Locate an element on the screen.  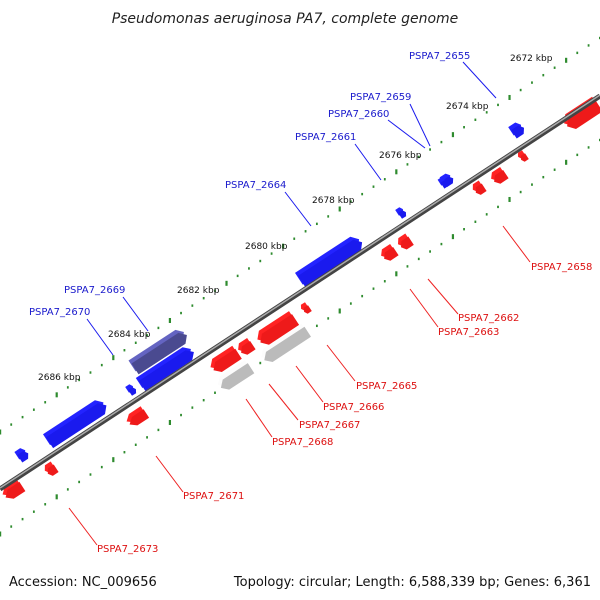
gene-label-pspa7-2662: PSPA7_2662 is located at coordinates (488, 318).